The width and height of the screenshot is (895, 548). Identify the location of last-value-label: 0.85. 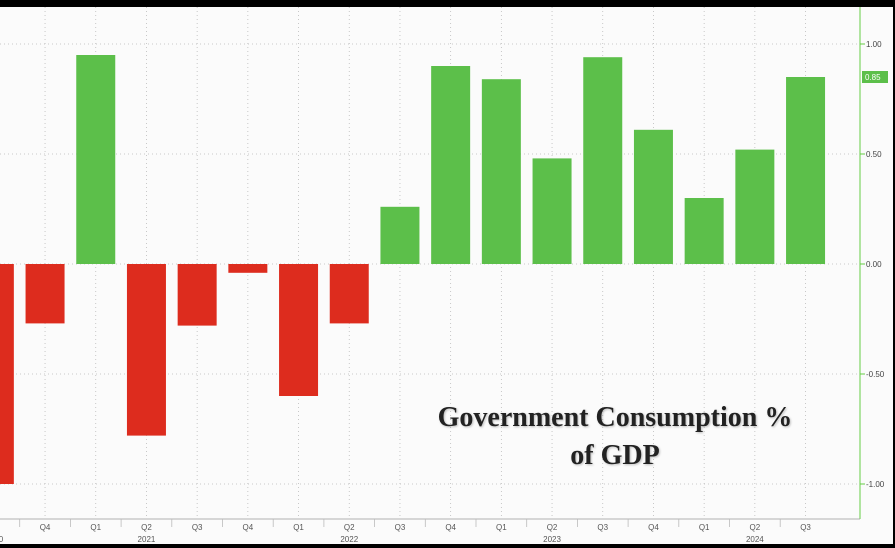
(873, 77).